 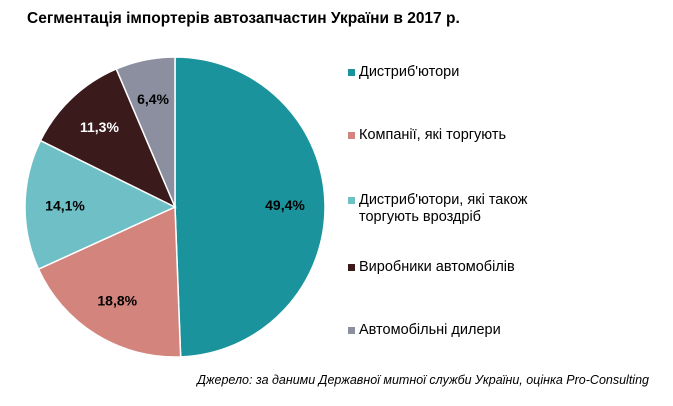 I want to click on legend-swatch-car-dealers, so click(x=351, y=330).